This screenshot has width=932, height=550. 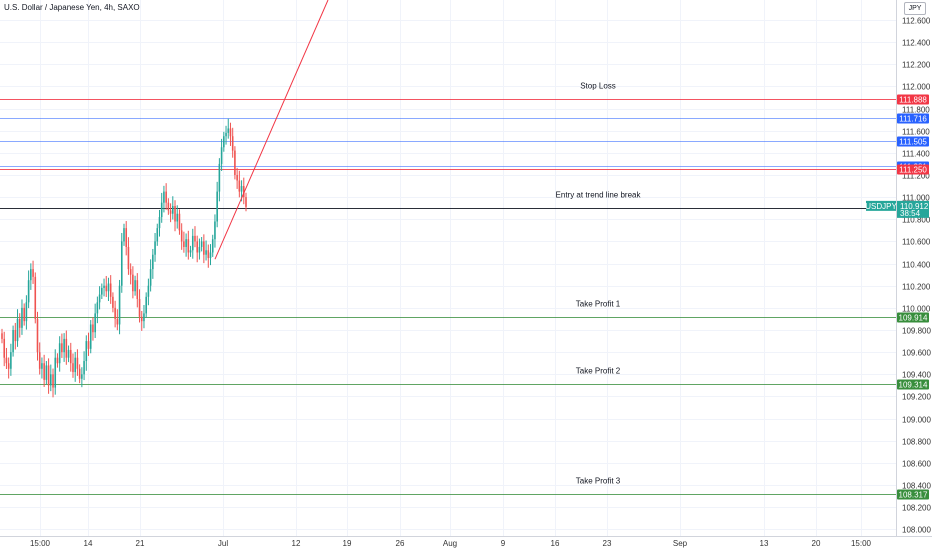 I want to click on x-tick-label: 23, so click(x=607, y=543).